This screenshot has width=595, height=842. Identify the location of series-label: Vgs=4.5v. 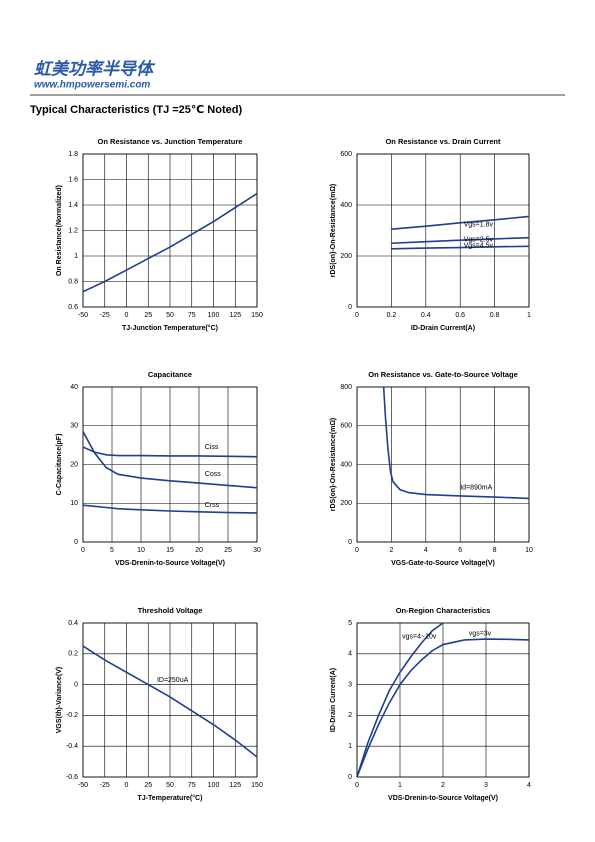
(479, 246).